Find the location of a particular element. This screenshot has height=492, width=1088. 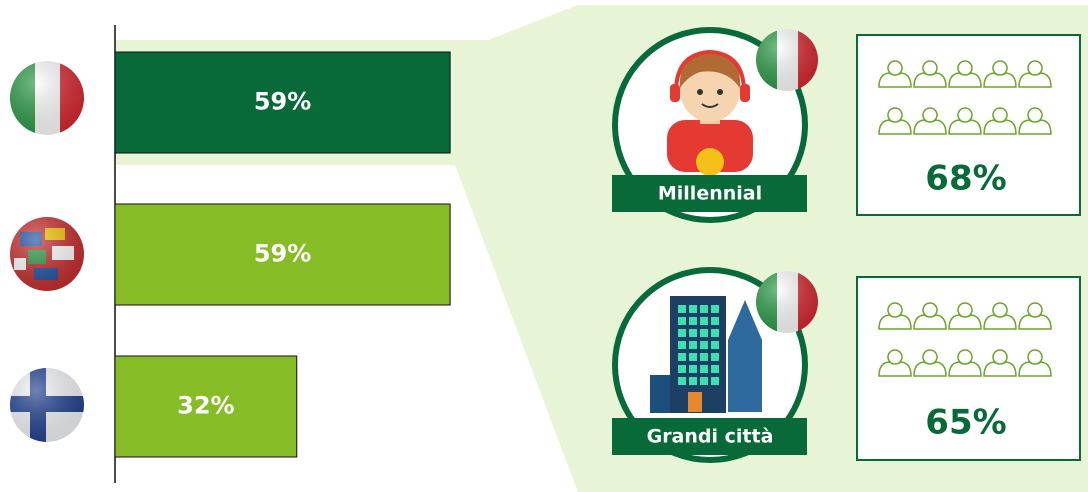

bar-label: 32% is located at coordinates (205, 406).